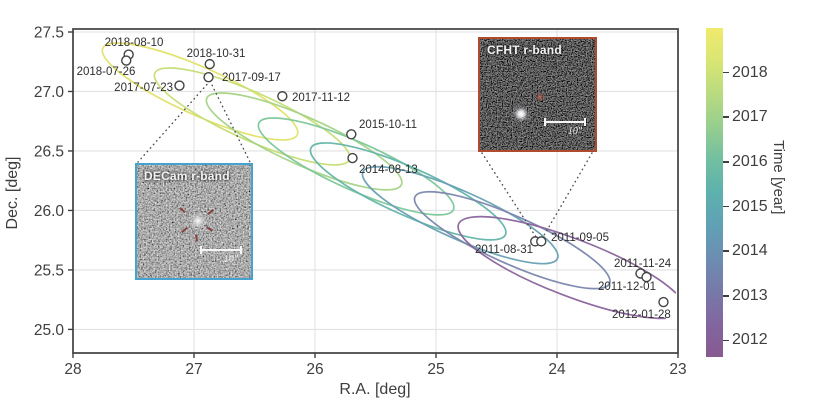 This screenshot has width=818, height=413. What do you see at coordinates (627, 287) in the screenshot?
I see `data-point-label: 2011-12-01` at bounding box center [627, 287].